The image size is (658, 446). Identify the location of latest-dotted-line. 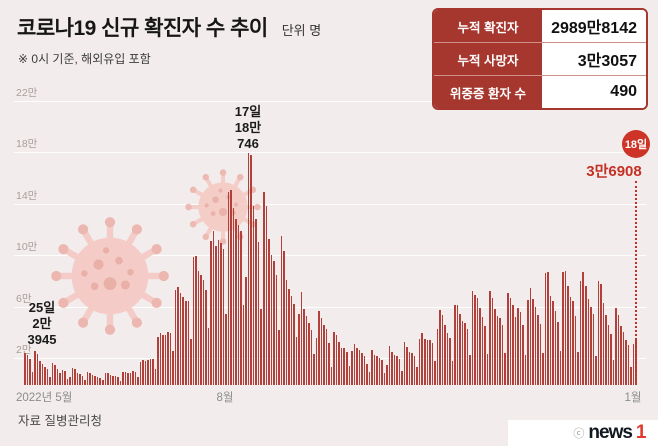
(636, 280).